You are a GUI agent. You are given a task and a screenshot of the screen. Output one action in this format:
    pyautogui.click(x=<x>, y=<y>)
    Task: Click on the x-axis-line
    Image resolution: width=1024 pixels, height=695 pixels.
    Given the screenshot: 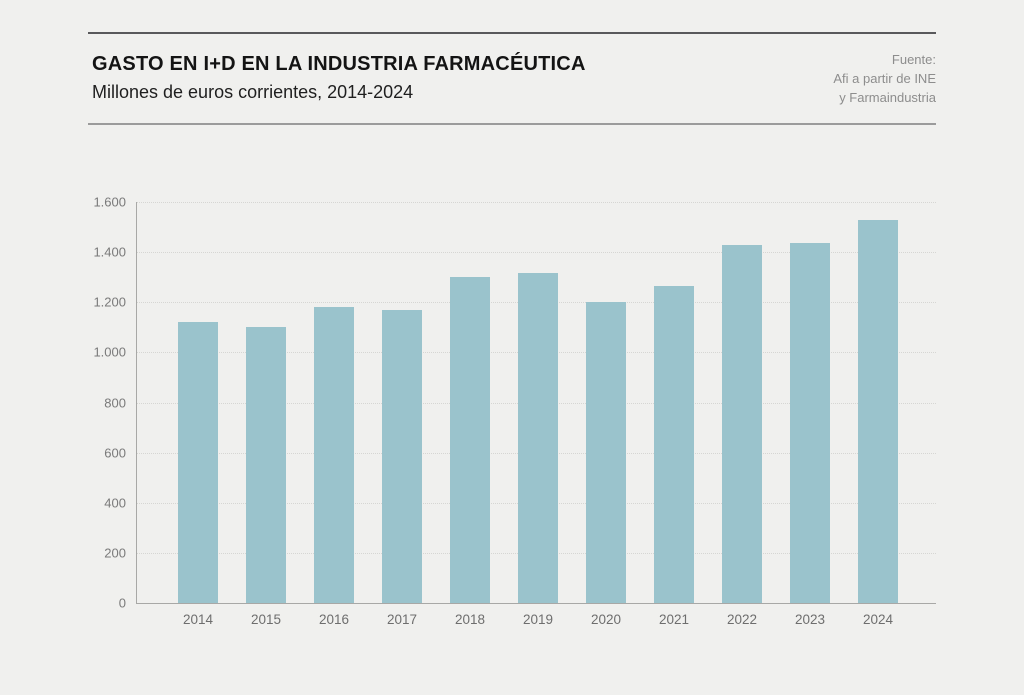 What is the action you would take?
    pyautogui.click(x=536, y=603)
    